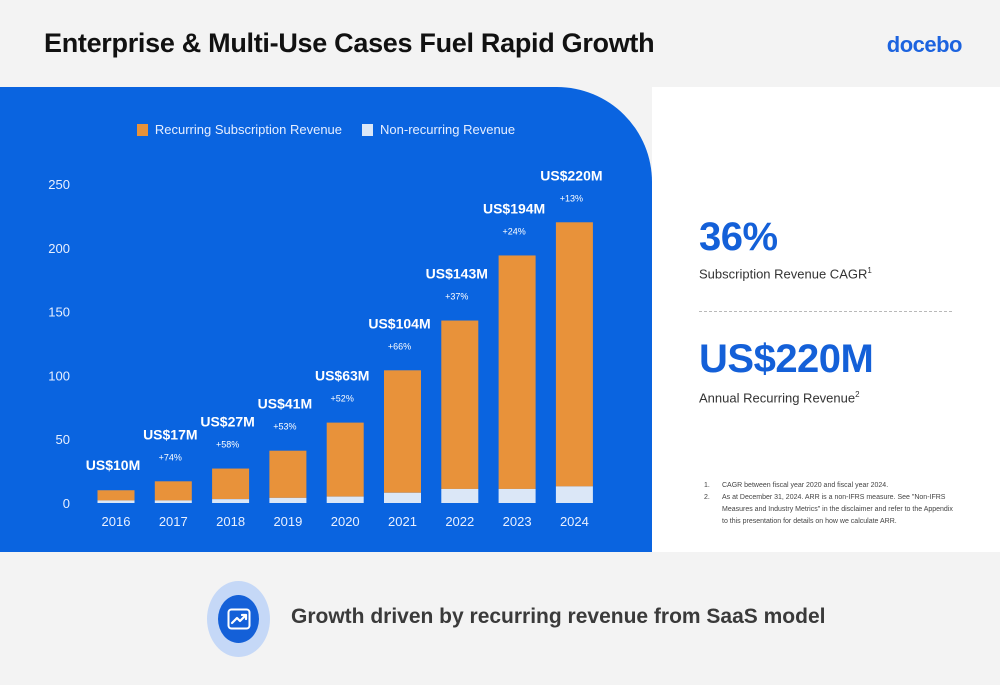 The image size is (1000, 685). What do you see at coordinates (448, 129) in the screenshot?
I see `legend-label-non-recurring: Non-recurring Revenue` at bounding box center [448, 129].